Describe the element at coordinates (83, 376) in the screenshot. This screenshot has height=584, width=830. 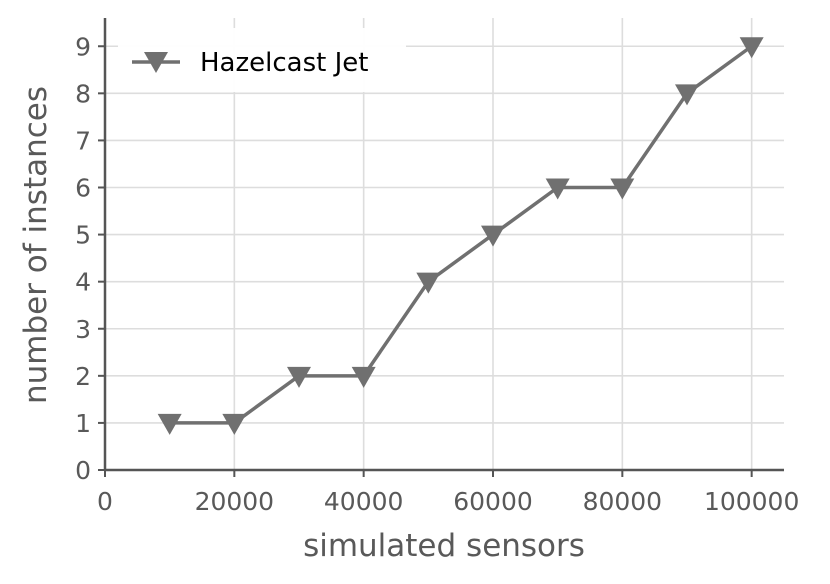
I see `y-tick-label: 2` at that location.